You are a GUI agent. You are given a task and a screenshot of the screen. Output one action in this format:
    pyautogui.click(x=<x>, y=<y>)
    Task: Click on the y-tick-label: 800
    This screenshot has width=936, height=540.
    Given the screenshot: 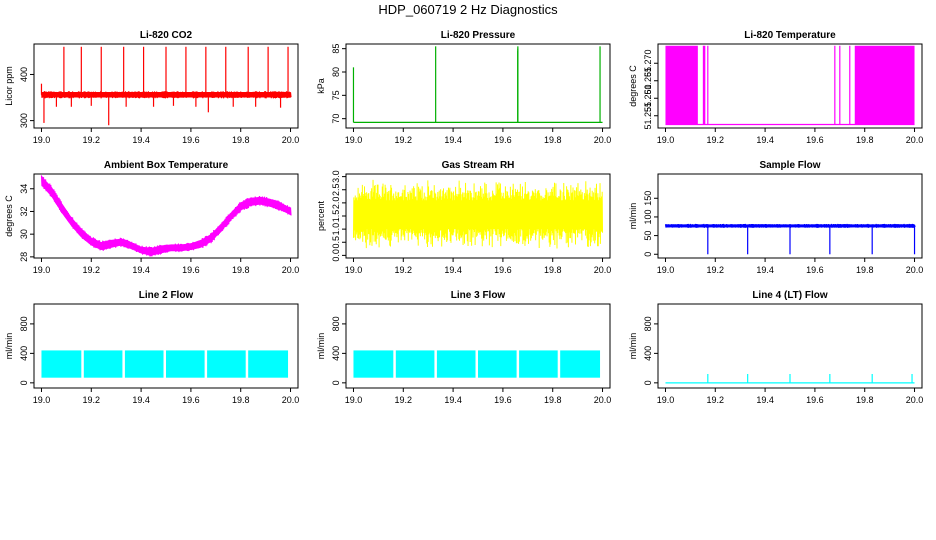 What is the action you would take?
    pyautogui.click(x=24, y=323)
    